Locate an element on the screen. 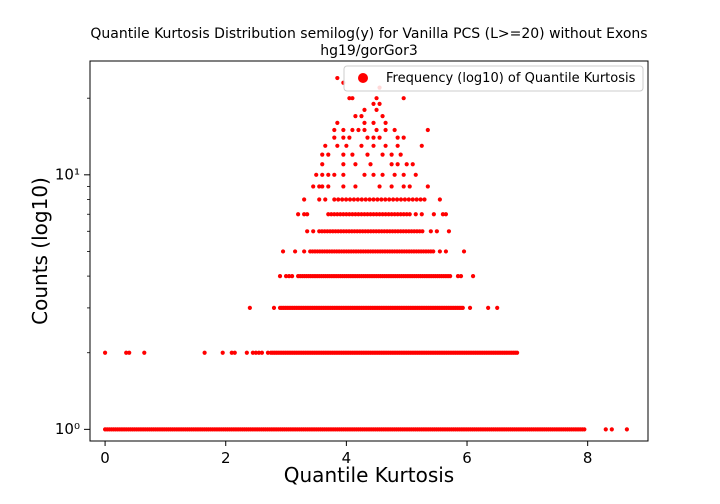 The height and width of the screenshot is (504, 720). x-tick-2: 2 is located at coordinates (226, 454).